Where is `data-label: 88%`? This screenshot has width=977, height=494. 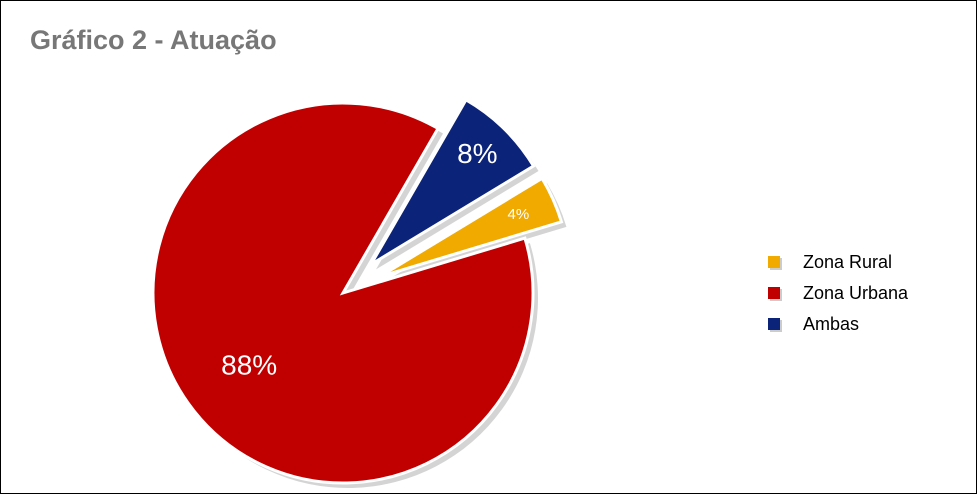 data-label: 88% is located at coordinates (249, 365).